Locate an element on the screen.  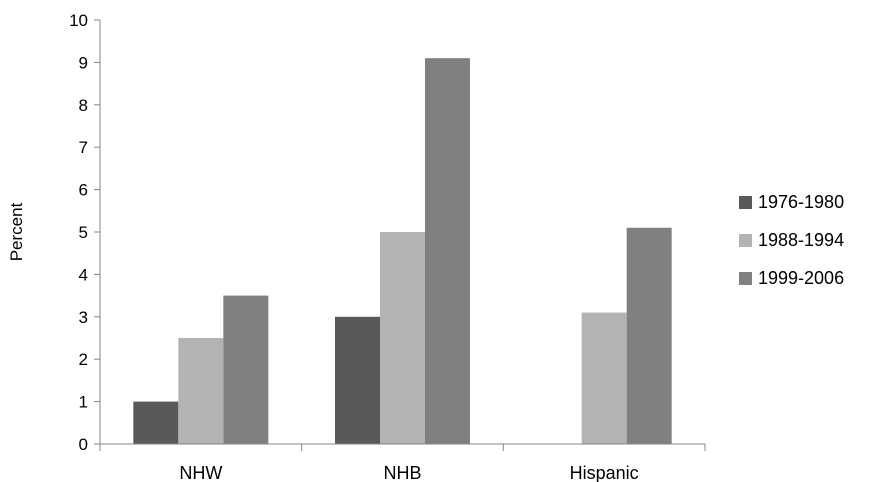
legend-item: 1999-2006 is located at coordinates (791, 278).